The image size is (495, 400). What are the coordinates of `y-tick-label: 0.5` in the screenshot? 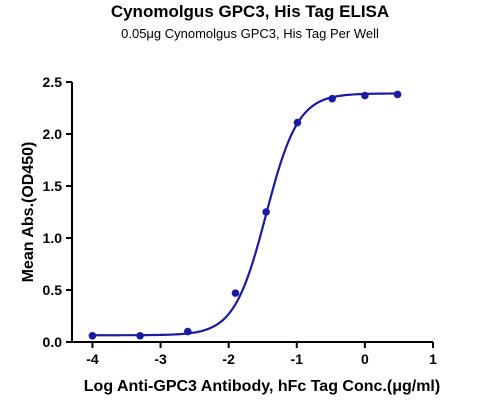 It's located at (53, 290).